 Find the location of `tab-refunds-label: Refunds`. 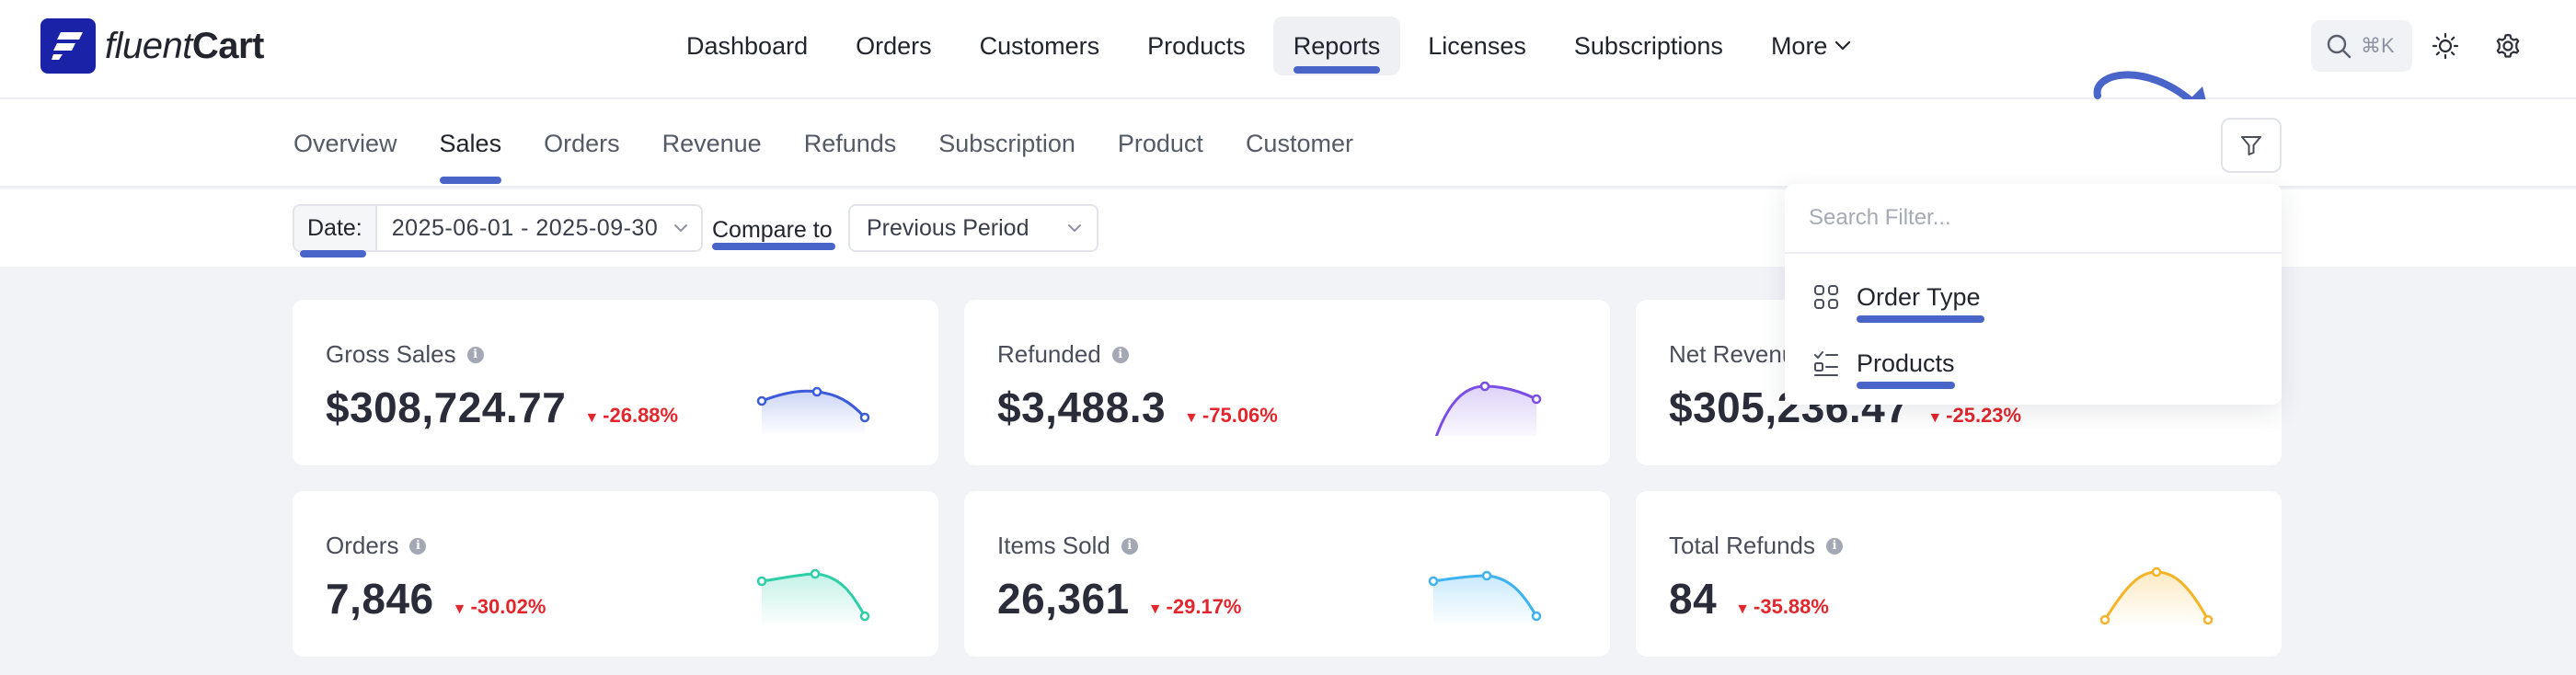

tab-refunds-label: Refunds is located at coordinates (850, 143).